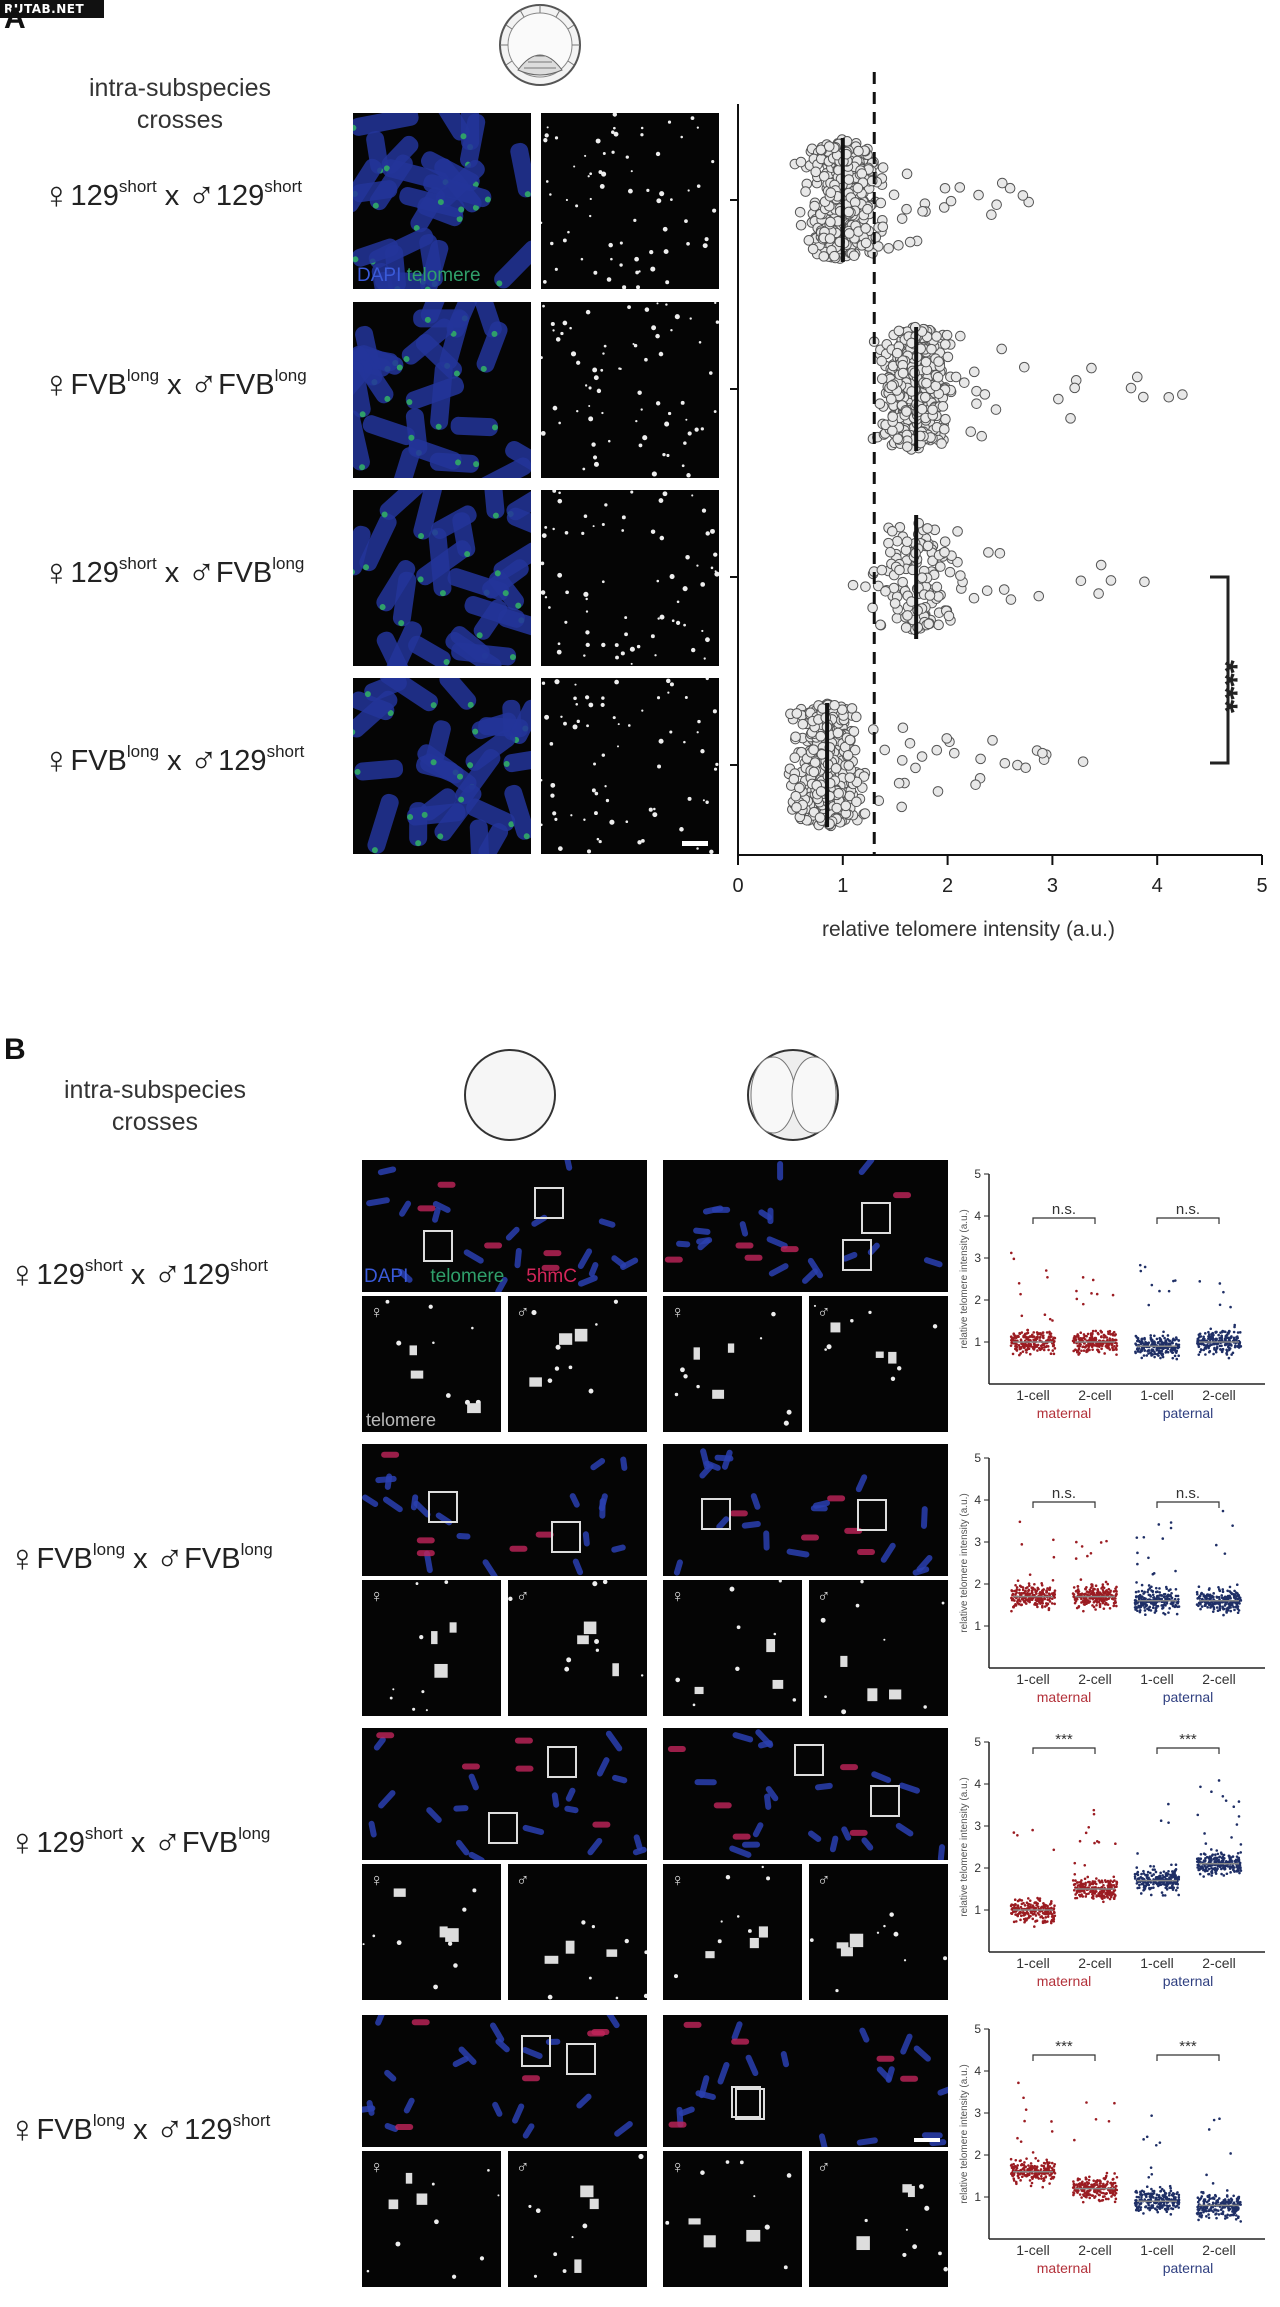  Describe the element at coordinates (977, 1216) in the screenshot. I see `mini-y-tick-label: 4` at that location.